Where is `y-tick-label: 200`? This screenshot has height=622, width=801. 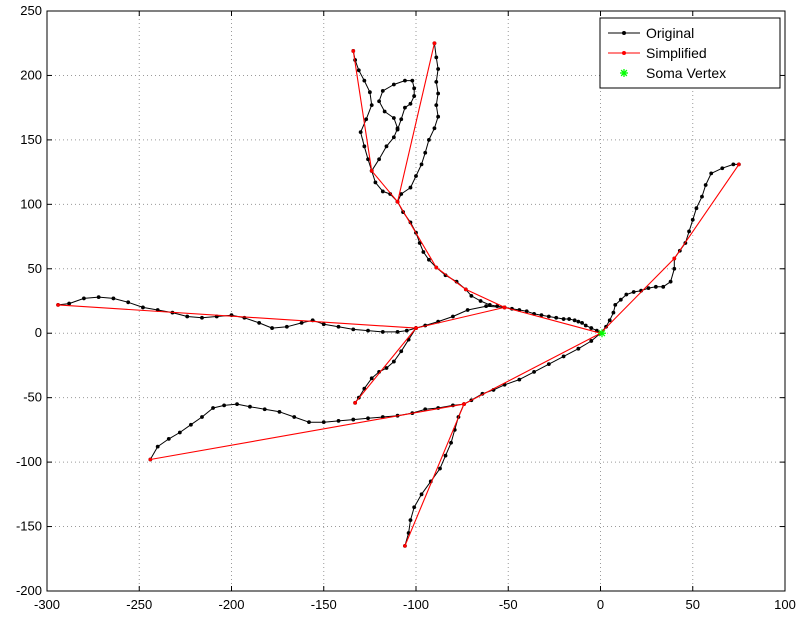
y-tick-label: 200 is located at coordinates (31, 74).